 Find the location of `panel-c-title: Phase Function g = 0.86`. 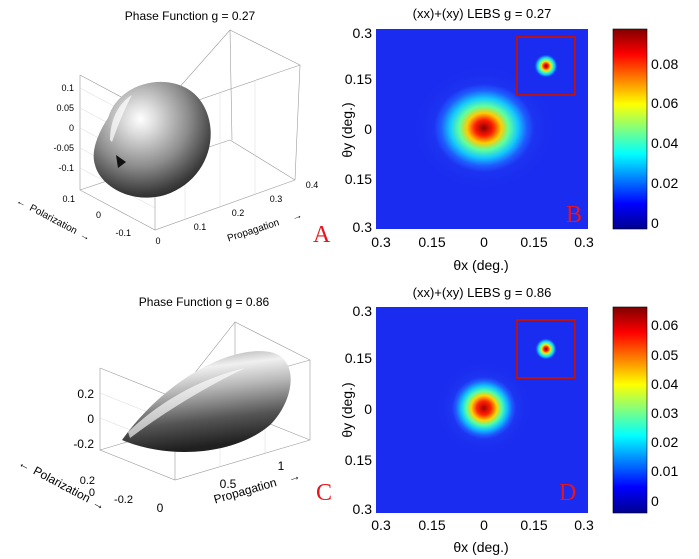

panel-c-title: Phase Function g = 0.86 is located at coordinates (204, 302).